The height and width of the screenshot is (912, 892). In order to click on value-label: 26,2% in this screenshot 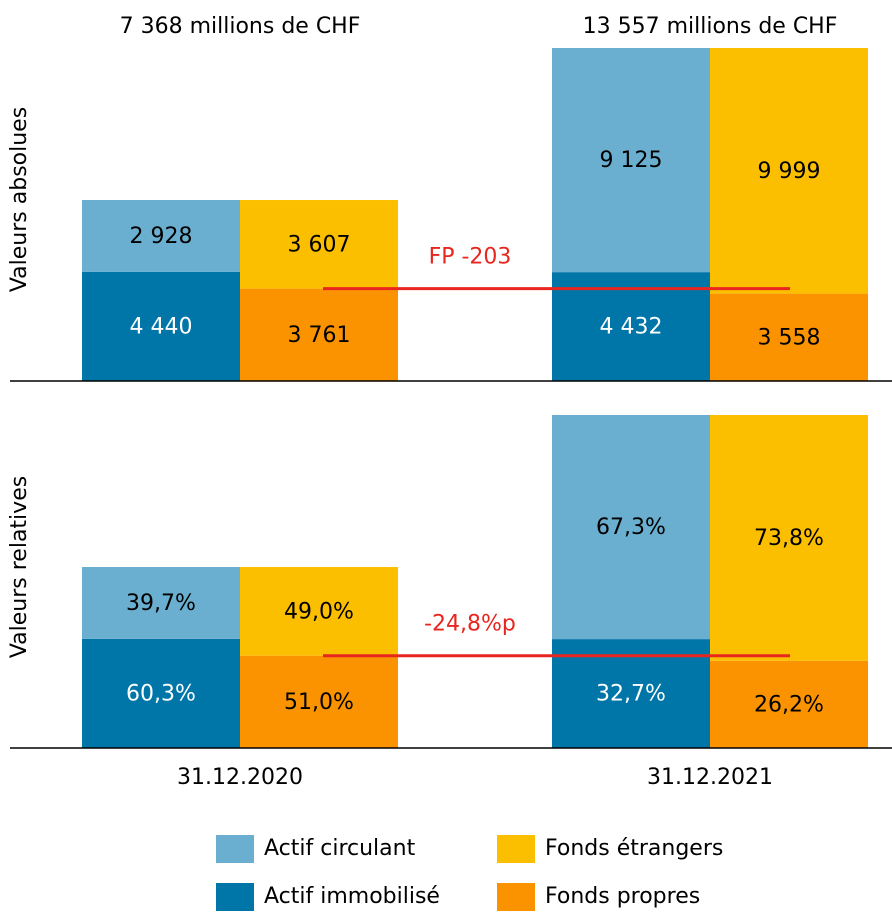, I will do `click(789, 704)`.